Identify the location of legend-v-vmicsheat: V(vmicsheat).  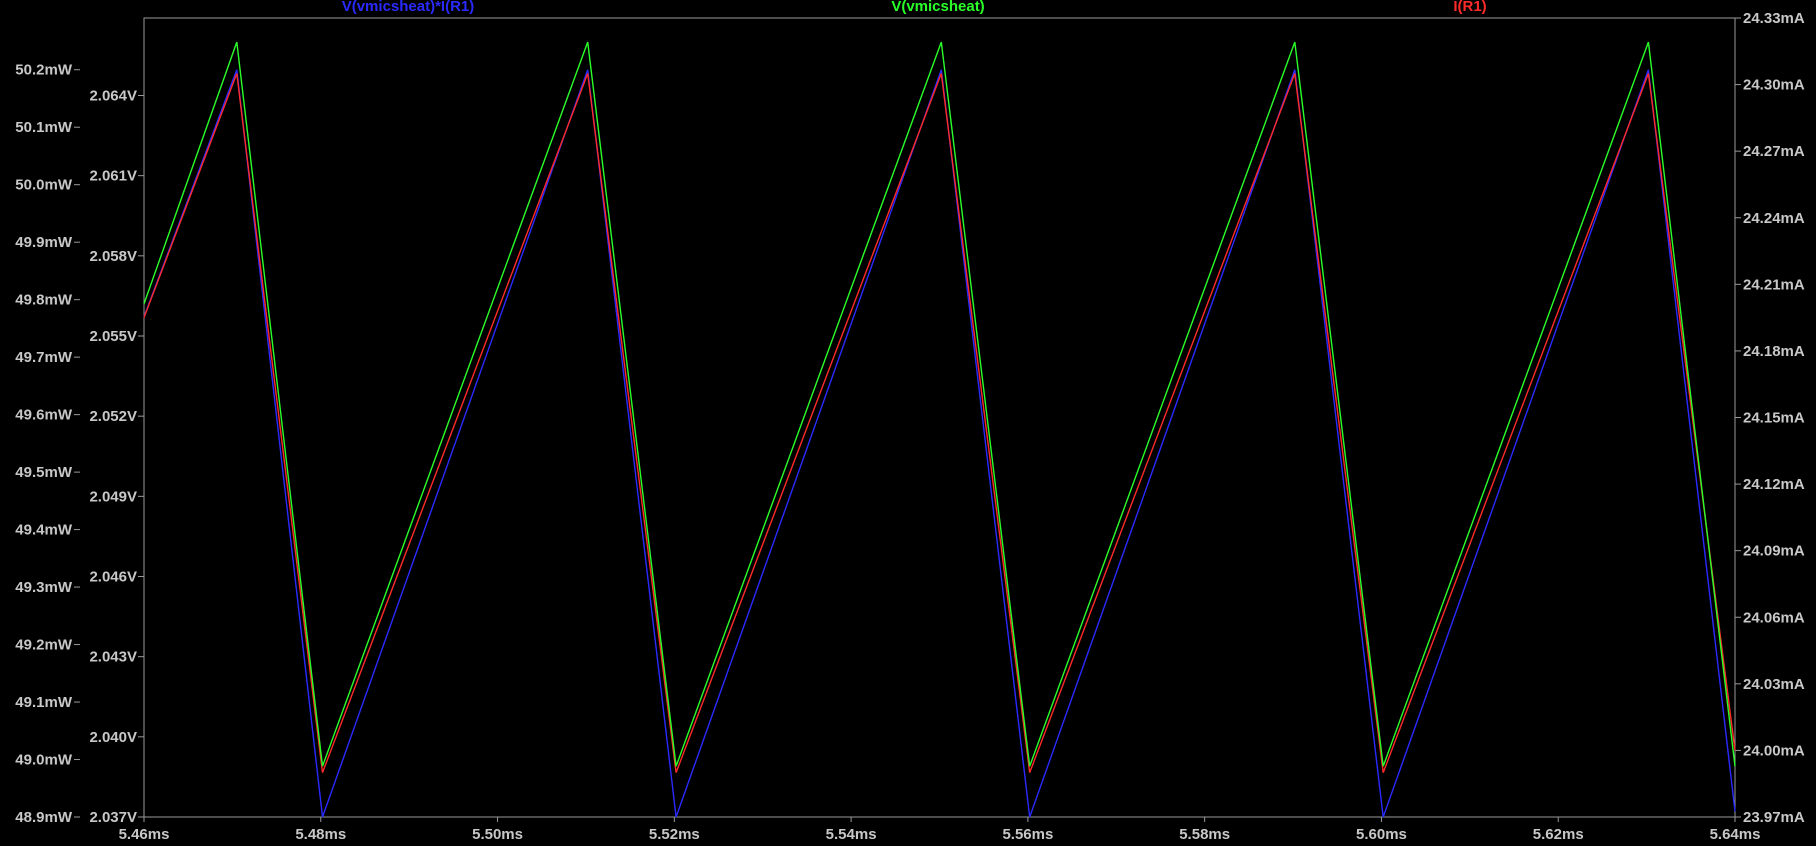
(937, 7).